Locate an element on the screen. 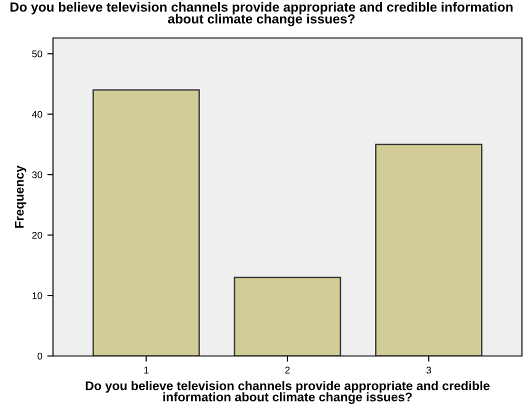 The height and width of the screenshot is (408, 523). x-tick-label: 1 is located at coordinates (146, 370).